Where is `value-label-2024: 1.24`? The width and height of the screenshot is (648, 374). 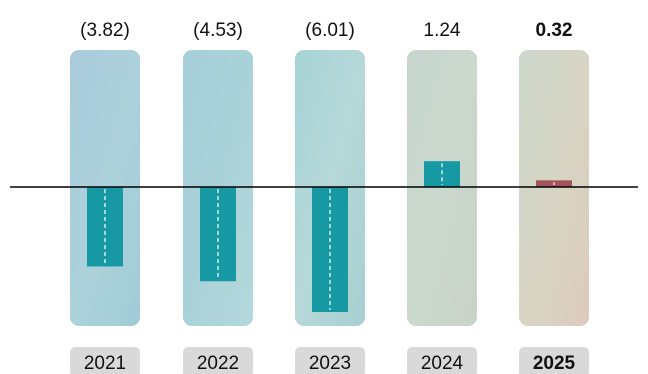
value-label-2024: 1.24 is located at coordinates (442, 30).